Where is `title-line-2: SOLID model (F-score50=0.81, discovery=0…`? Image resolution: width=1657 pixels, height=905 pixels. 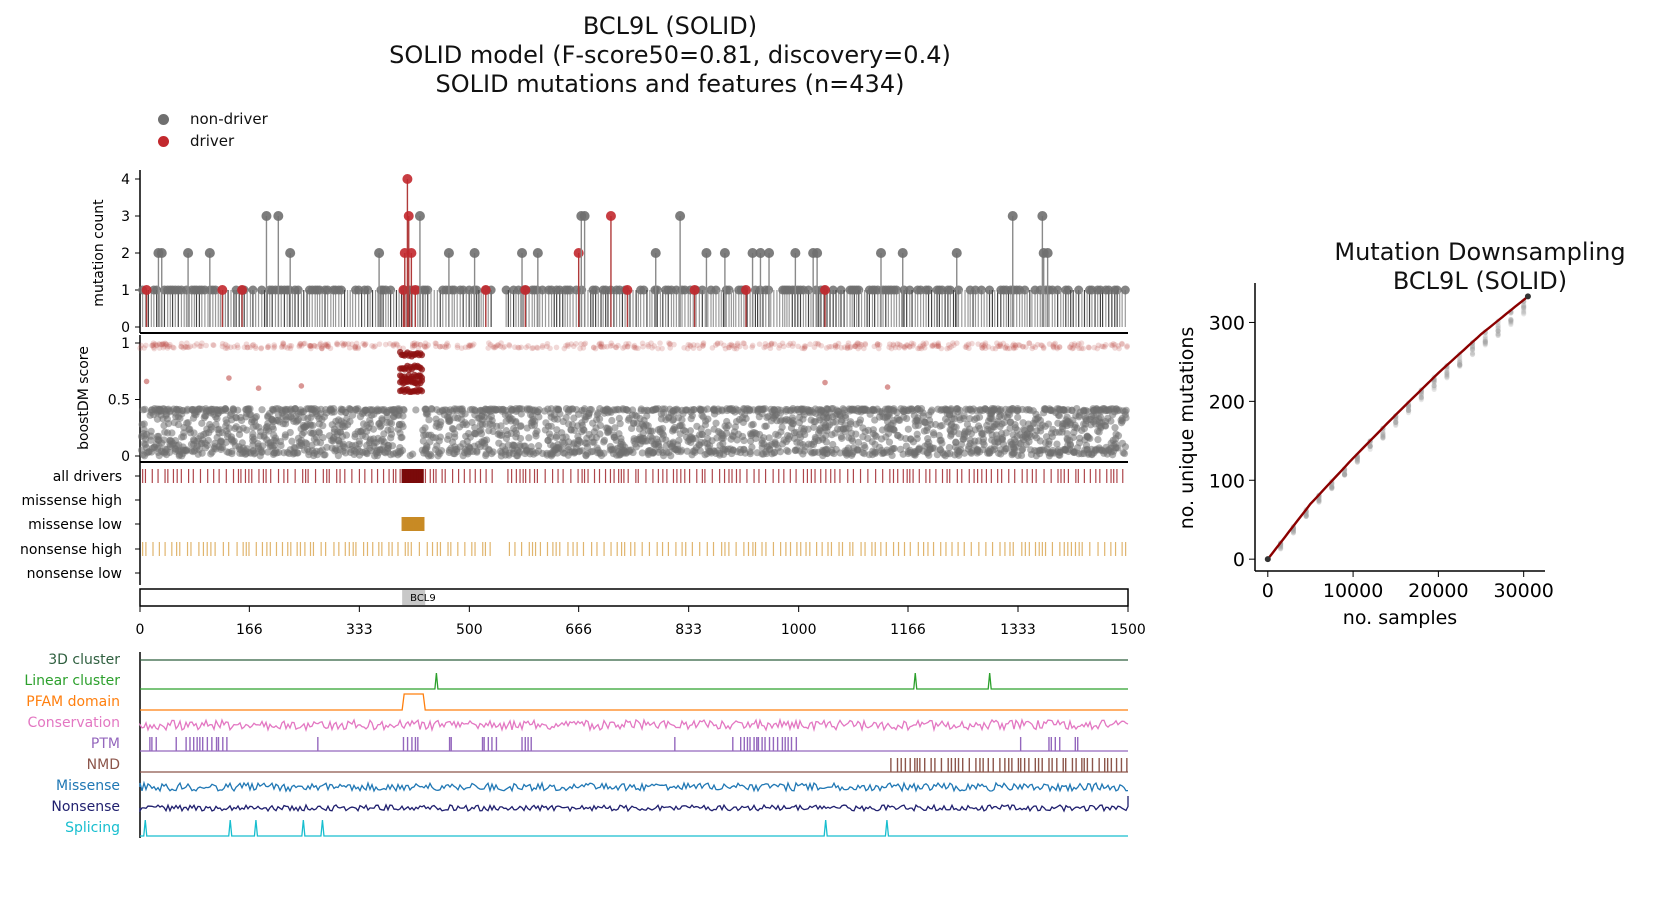
title-line-2: SOLID model (F-score50=0.81, discovery=0… is located at coordinates (670, 55).